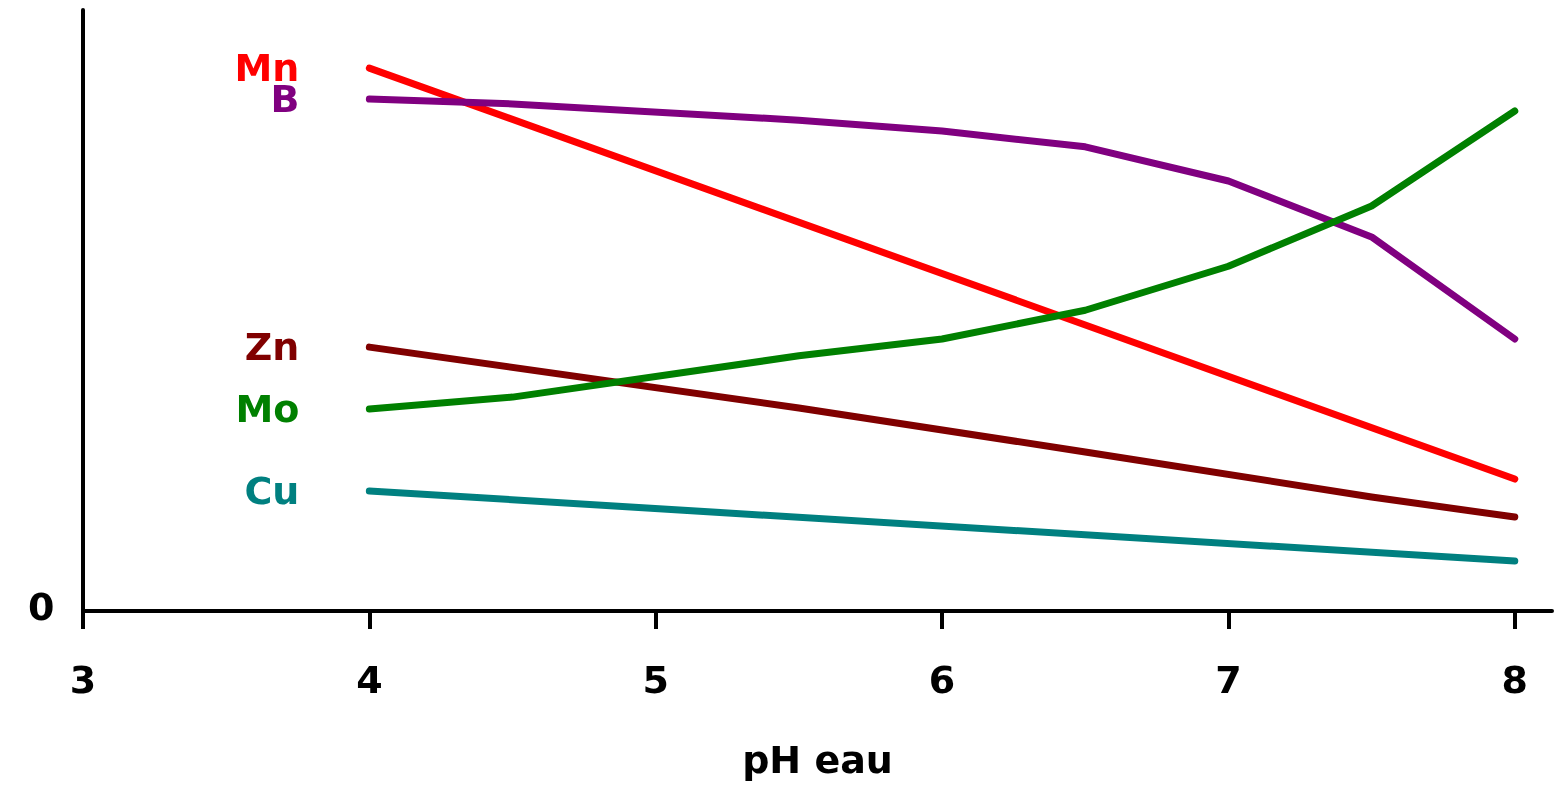 This screenshot has width=1562, height=803. Describe the element at coordinates (272, 347) in the screenshot. I see `series-label: Zn` at that location.